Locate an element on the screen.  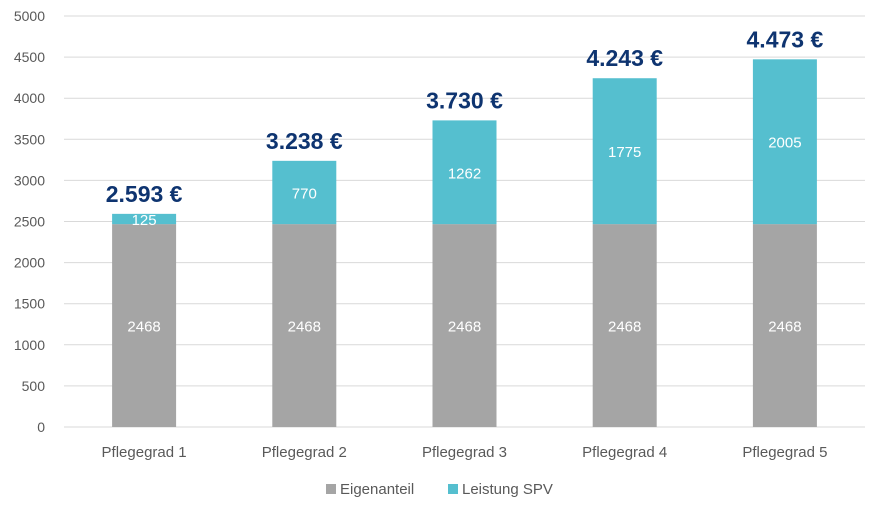
y-tick-label: 2000 is located at coordinates (29, 263).